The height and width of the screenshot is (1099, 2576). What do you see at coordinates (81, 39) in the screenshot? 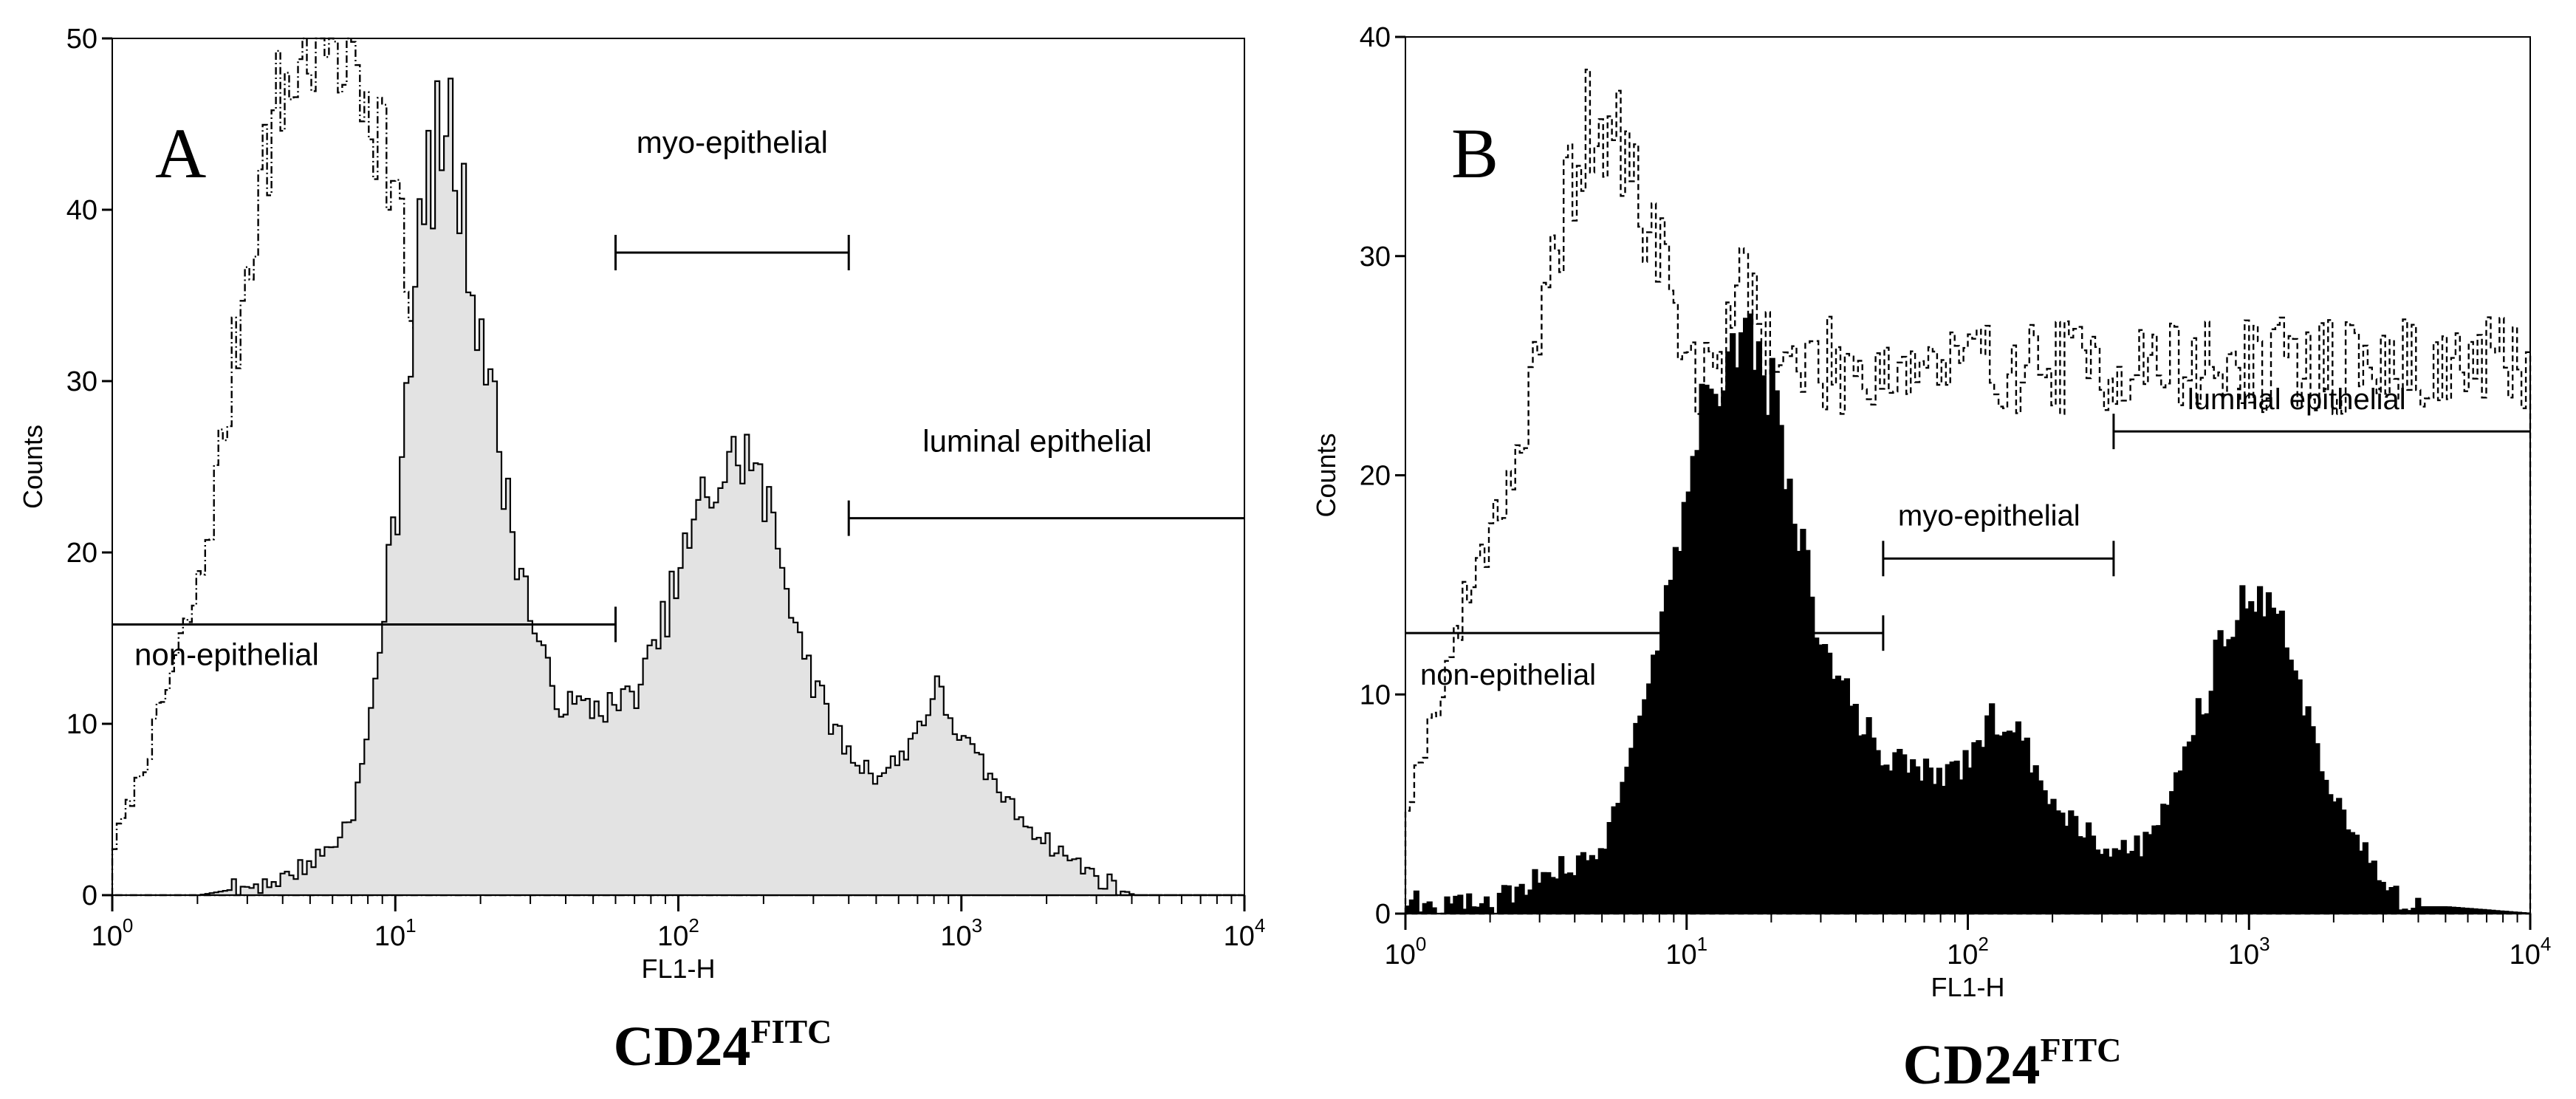
I see `y-tick-label: 50` at bounding box center [81, 39].